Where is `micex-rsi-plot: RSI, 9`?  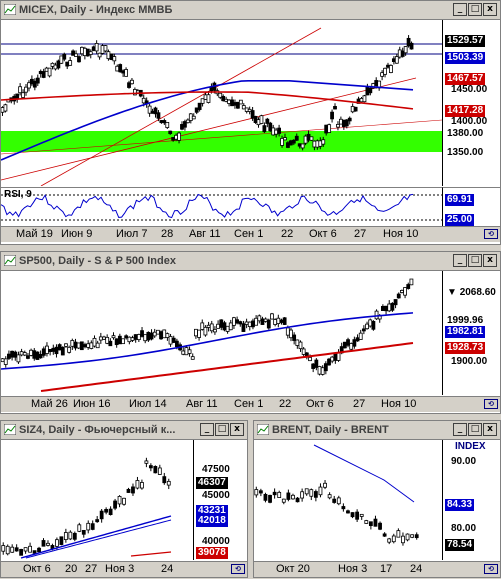
micex-rsi-plot: RSI, 9 is located at coordinates (221, 206).